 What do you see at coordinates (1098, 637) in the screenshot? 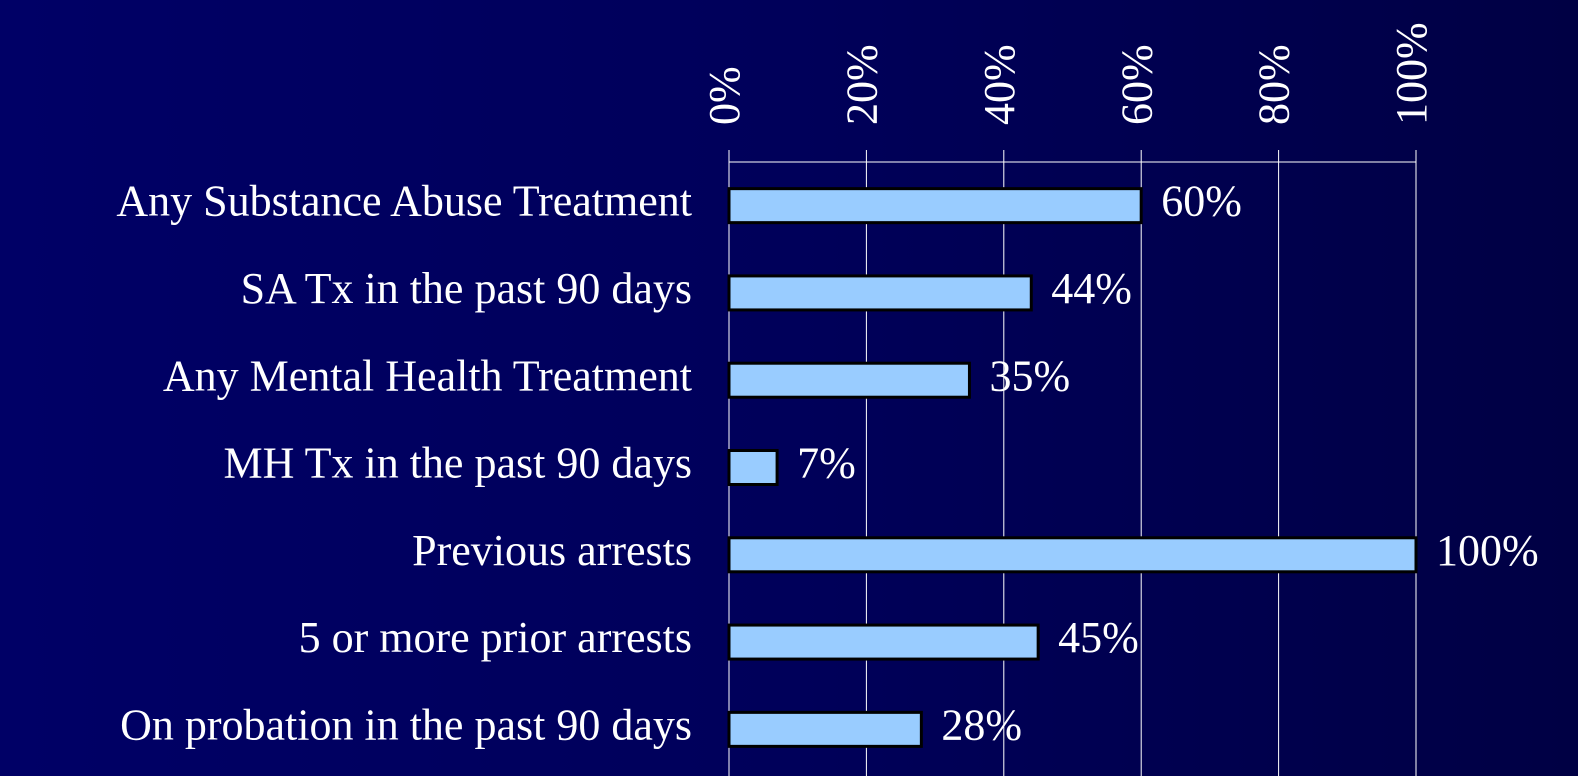
I see `value-label: 45%` at bounding box center [1098, 637].